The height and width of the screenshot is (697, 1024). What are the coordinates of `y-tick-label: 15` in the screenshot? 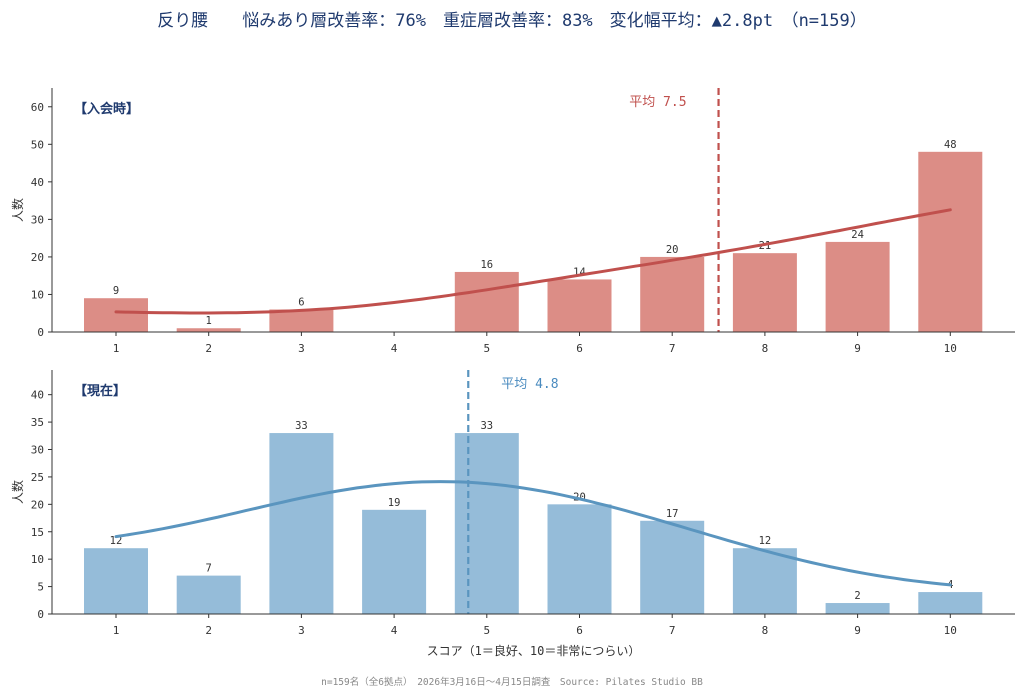 It's located at (37, 532).